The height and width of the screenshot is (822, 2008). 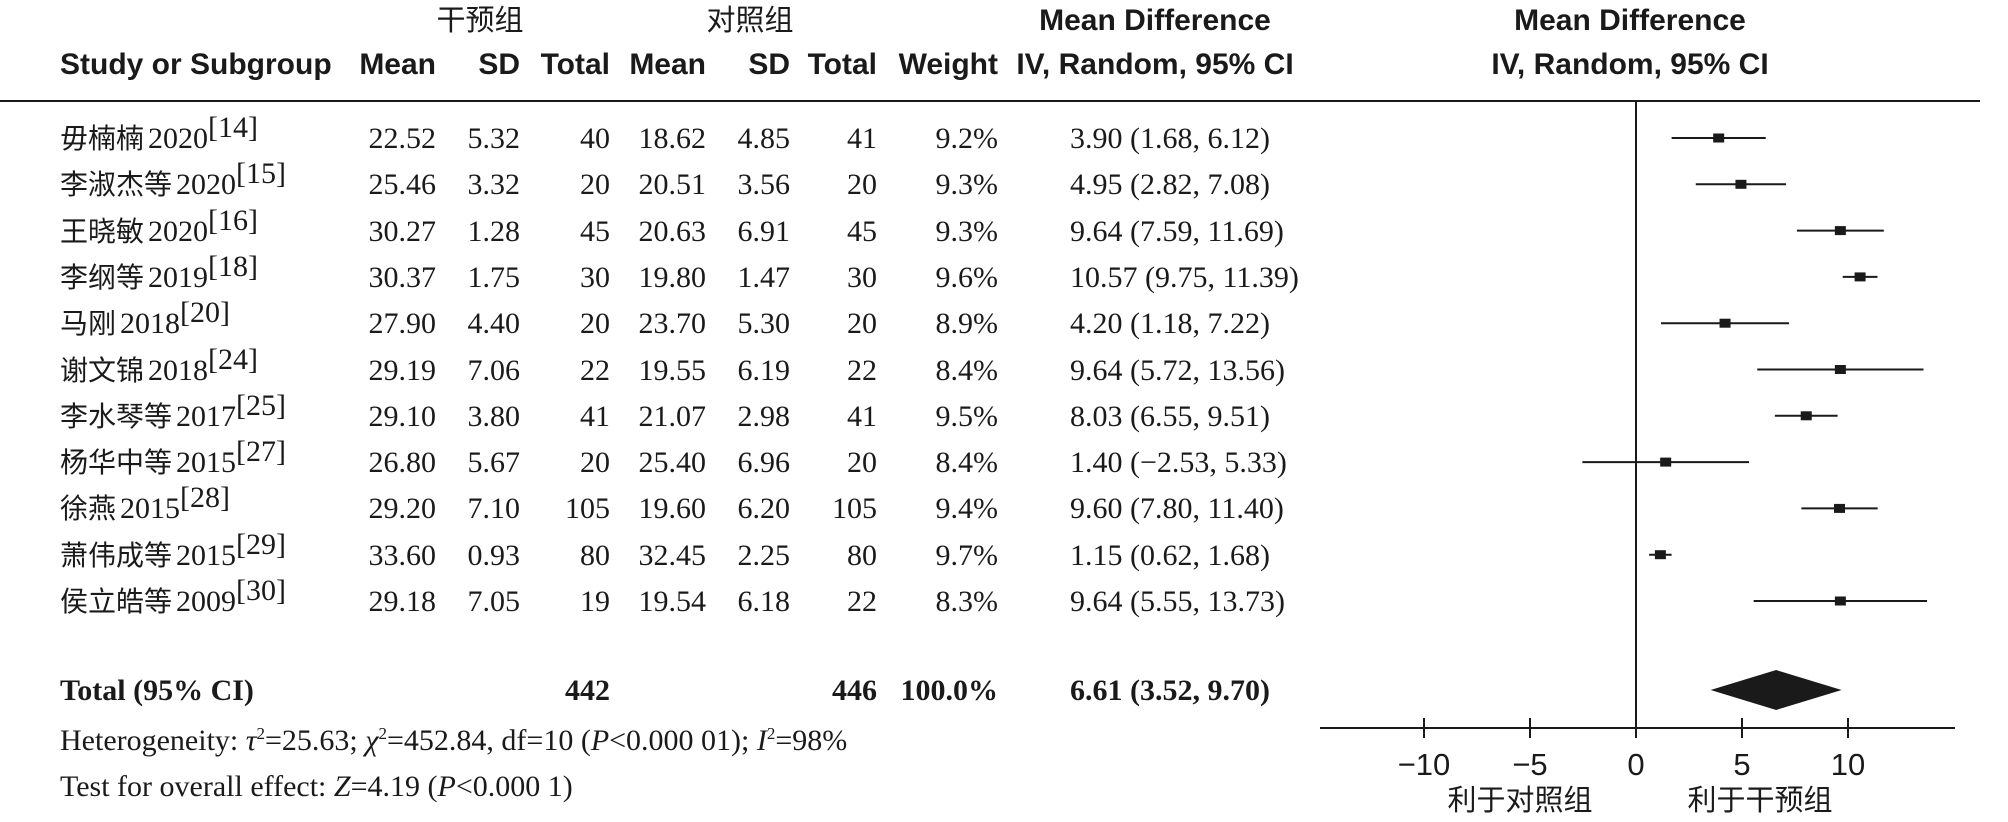 What do you see at coordinates (595, 555) in the screenshot?
I see `cell-e-total: 80` at bounding box center [595, 555].